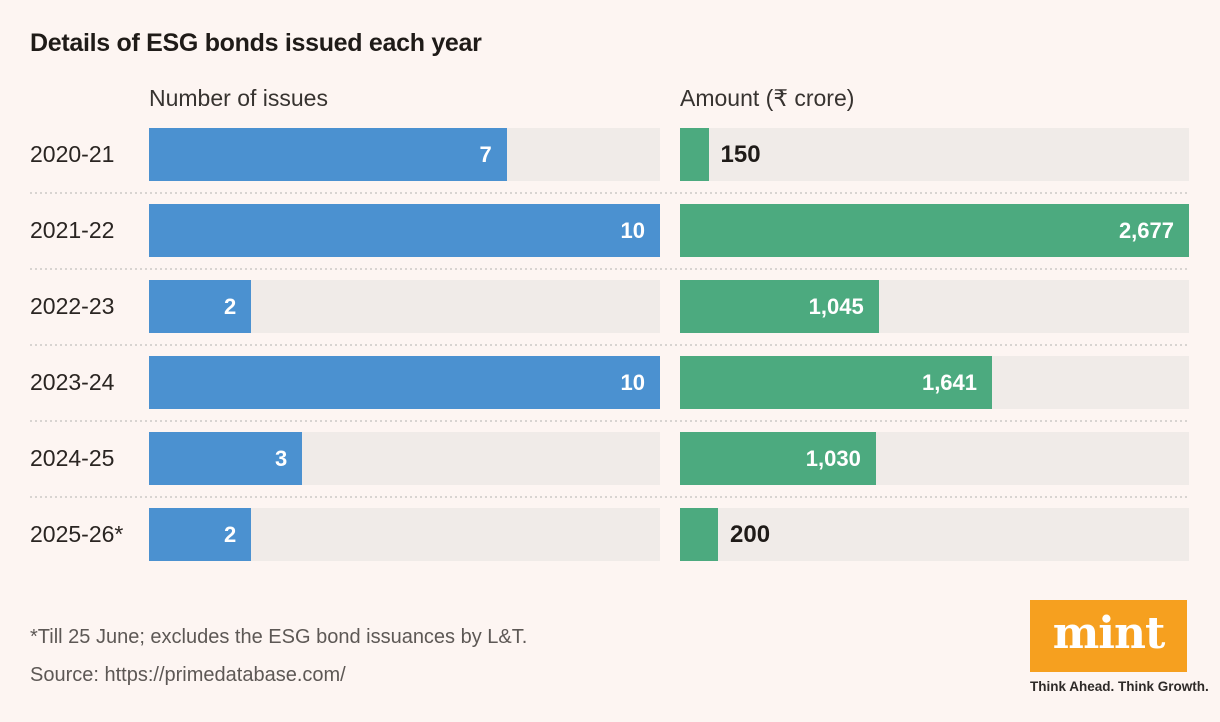  I want to click on year-label: 2023-24, so click(72, 382).